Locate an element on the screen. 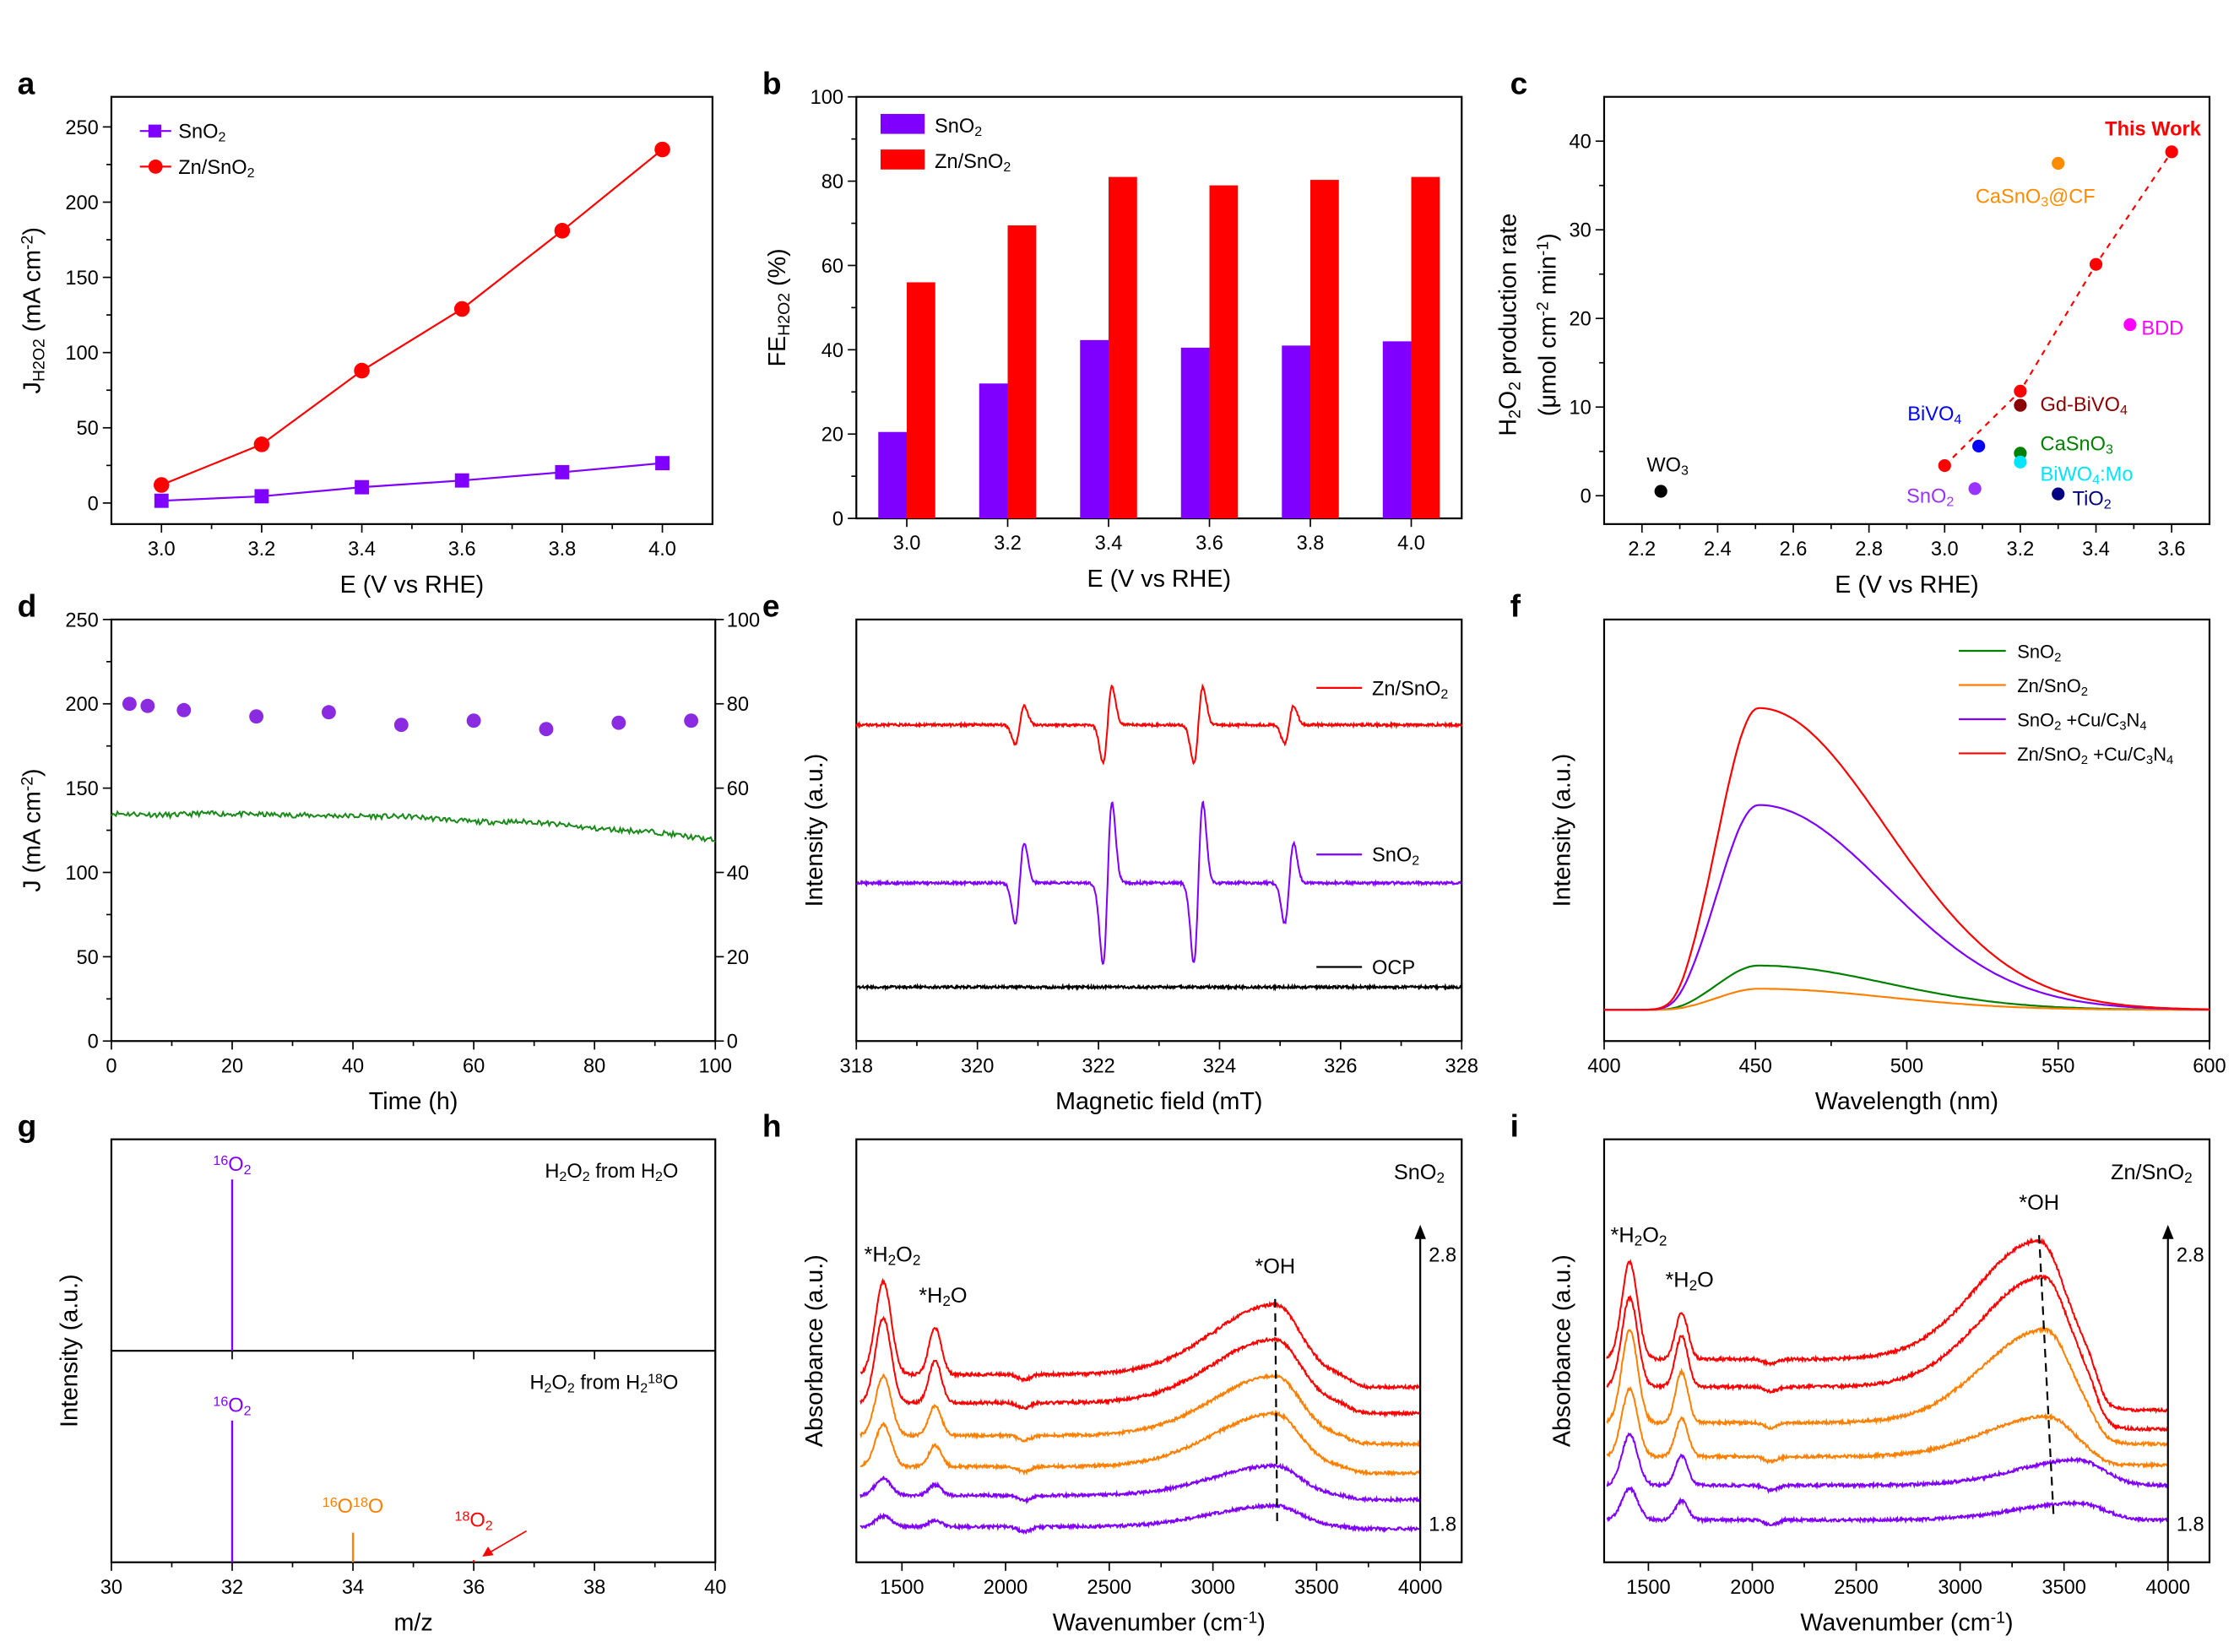 The image size is (2234, 1652). legend-swatch is located at coordinates (903, 159).